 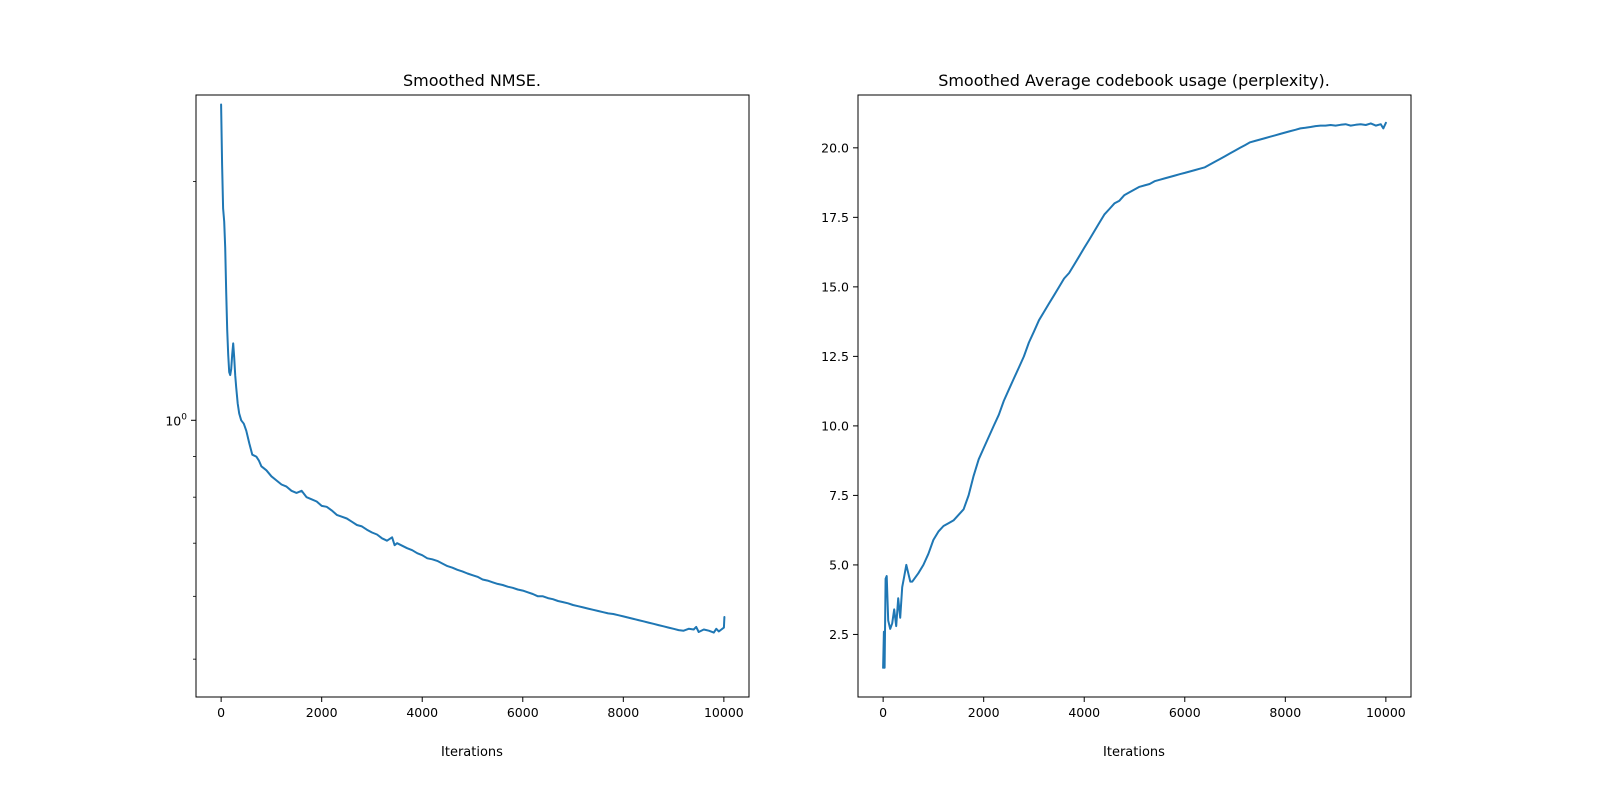 I want to click on y-axis-ticks: 2.5 5.0 7.5 10.0 12.5 15.0 17.5 20.0, so click(x=839, y=391).